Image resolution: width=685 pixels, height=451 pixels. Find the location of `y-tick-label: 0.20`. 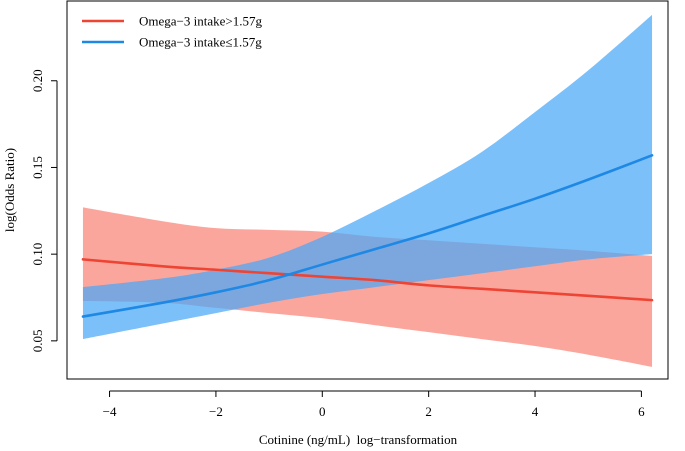

y-tick-label: 0.20 is located at coordinates (37, 80).